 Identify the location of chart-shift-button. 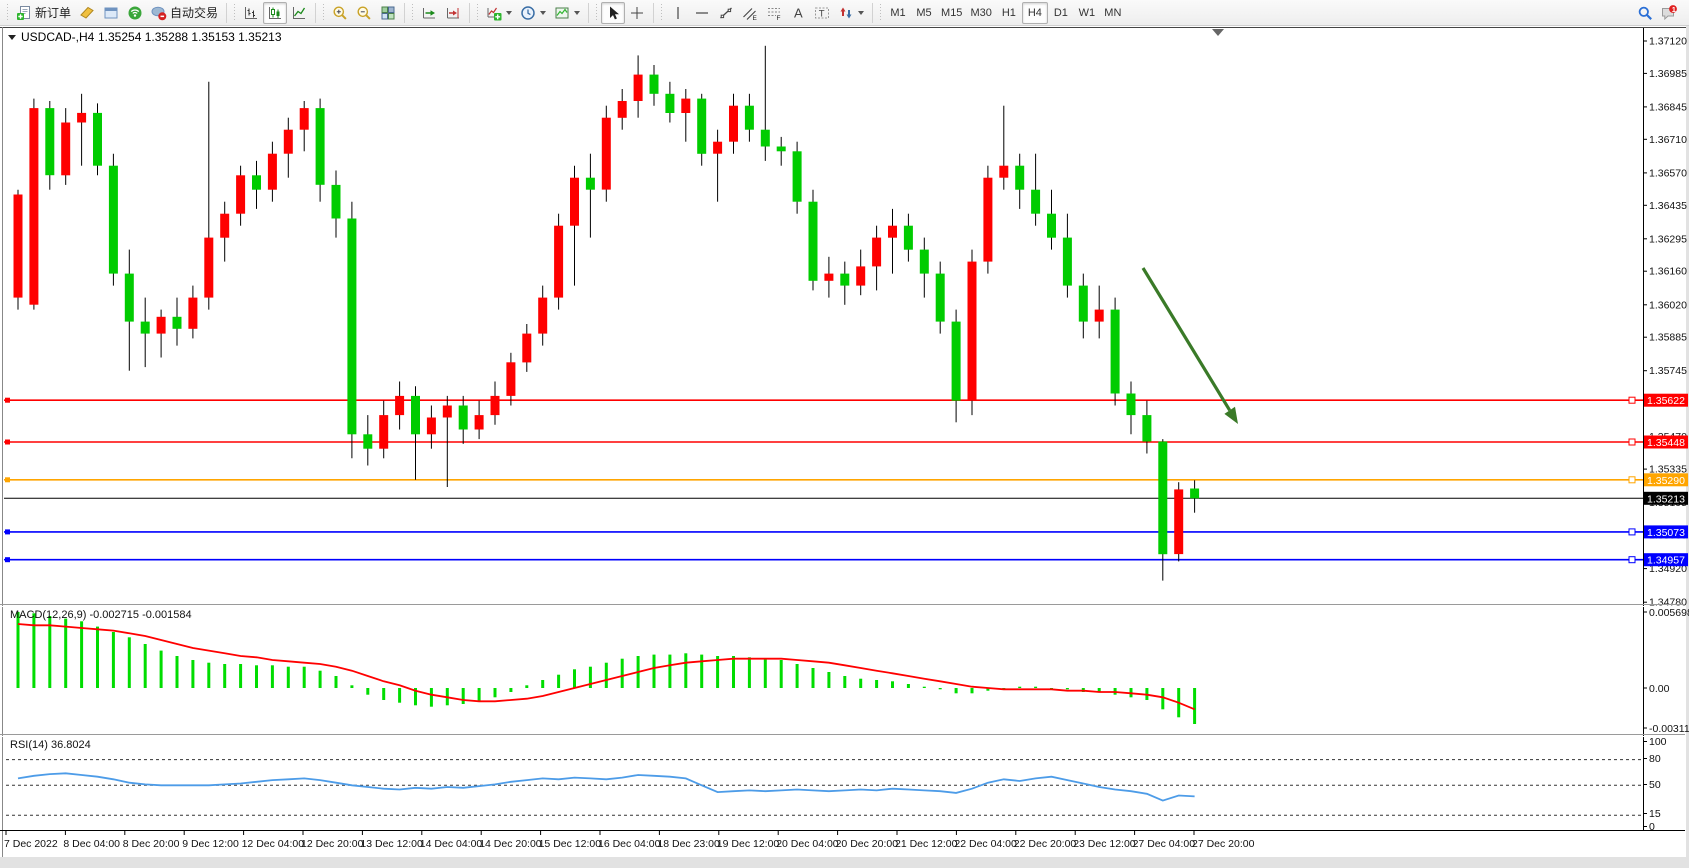
(453, 13).